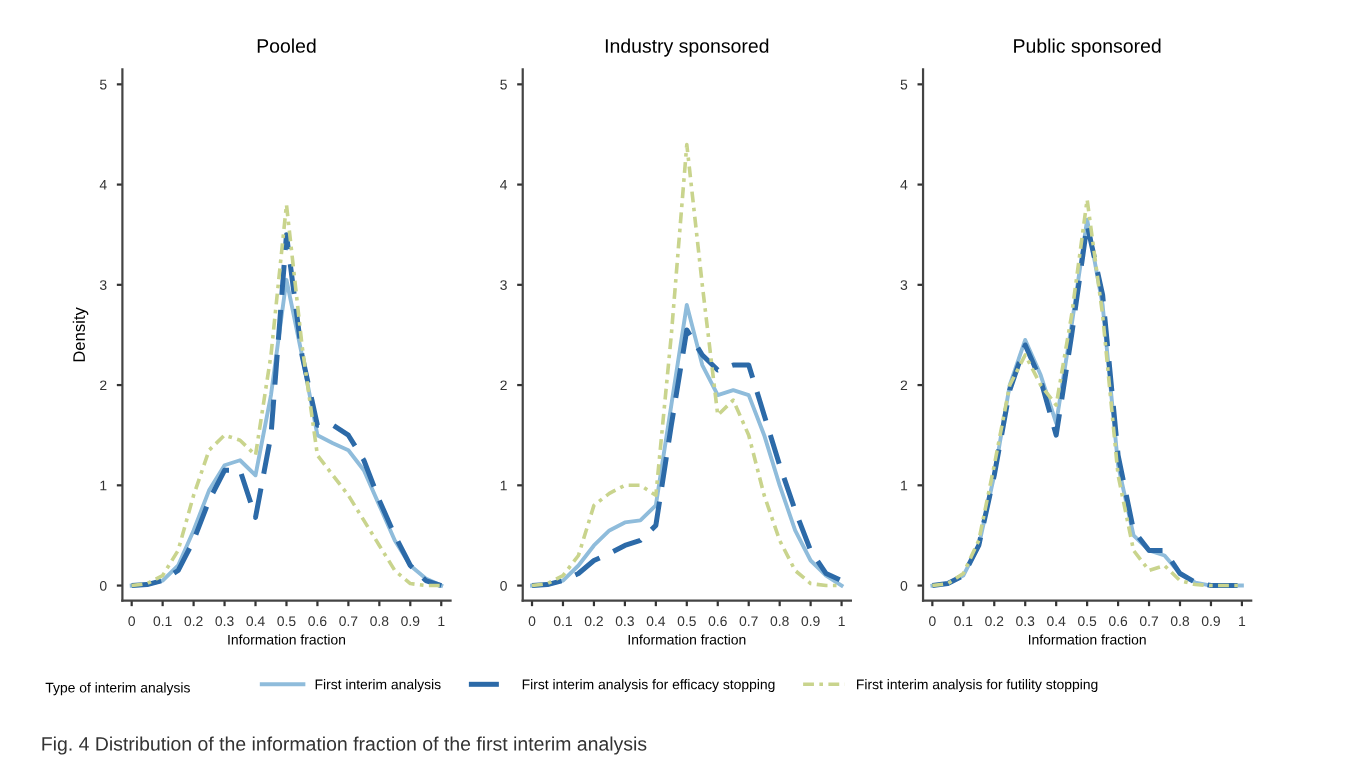 This screenshot has width=1360, height=770. I want to click on chart-title: Public sponsored, so click(1087, 47).